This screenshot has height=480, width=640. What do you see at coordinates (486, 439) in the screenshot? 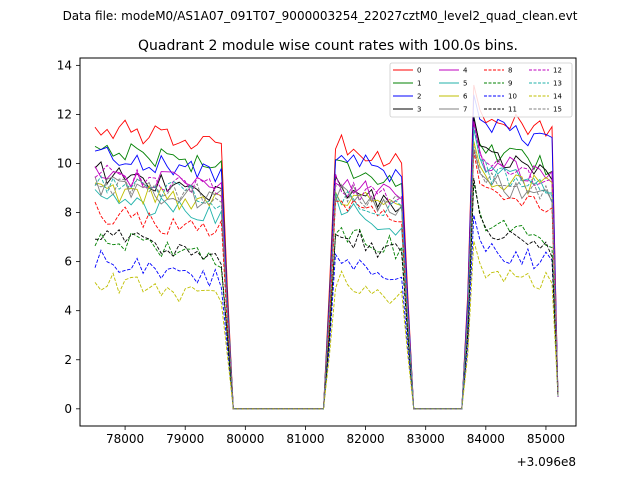
I see `x-tick-label: 84000` at bounding box center [486, 439].